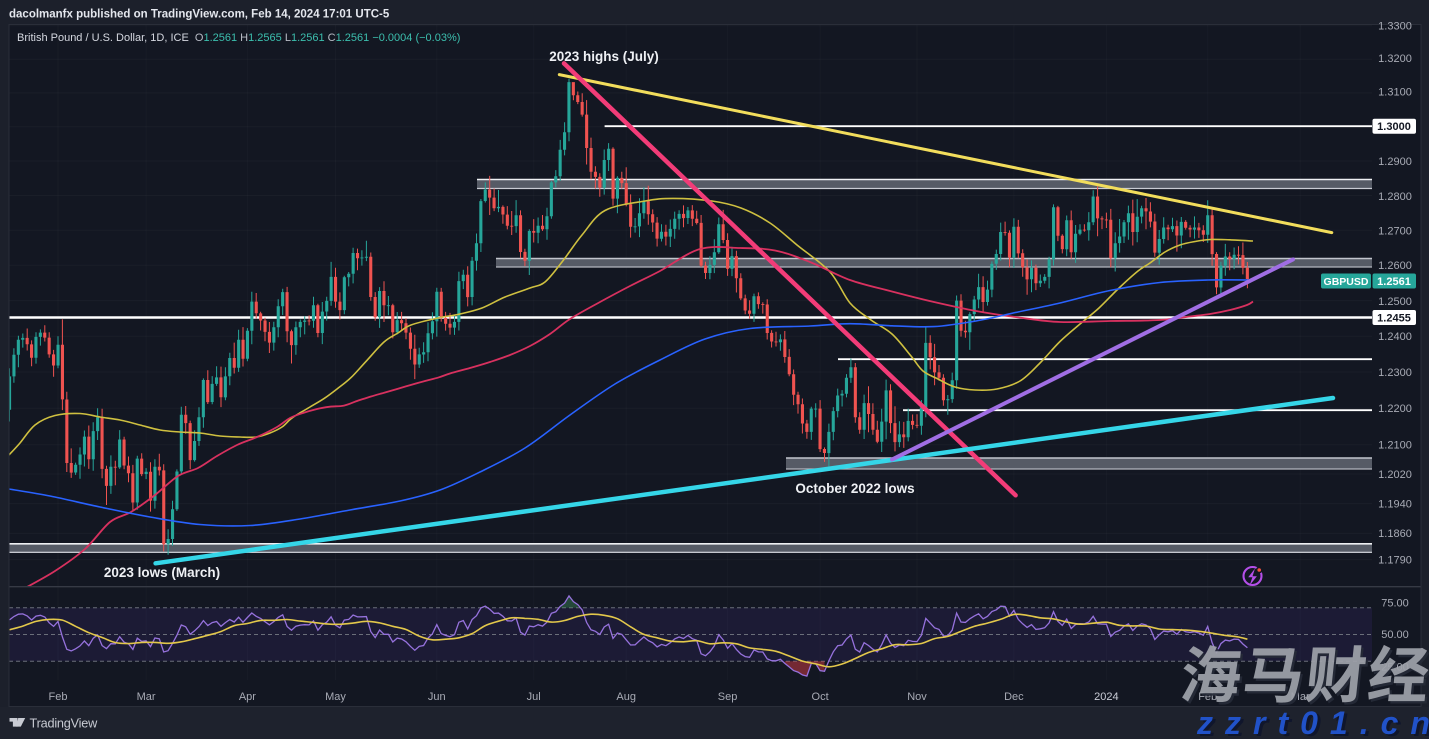 The image size is (1429, 739). What do you see at coordinates (1395, 446) in the screenshot?
I see `svg-text: 1.2100` at bounding box center [1395, 446].